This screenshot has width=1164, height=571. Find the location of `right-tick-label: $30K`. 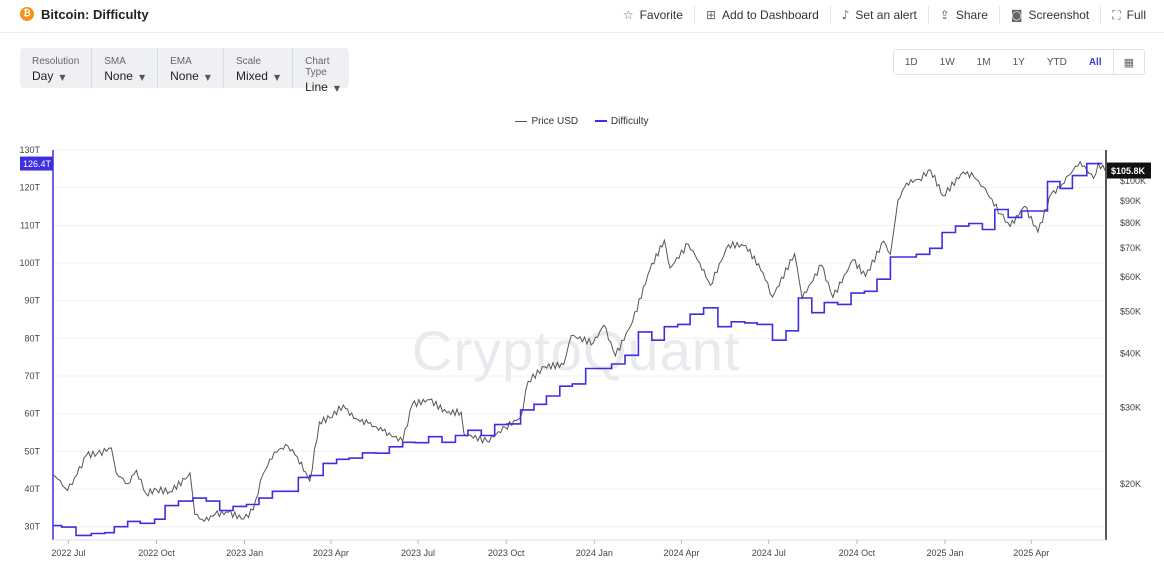

right-tick-label: $30K is located at coordinates (1130, 408).